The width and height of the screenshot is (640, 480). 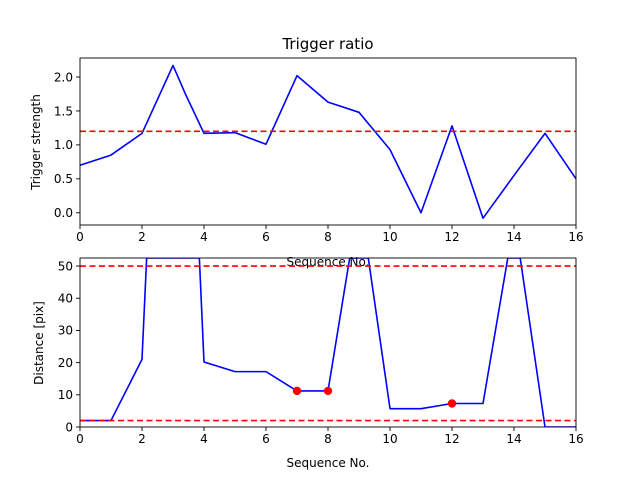 I want to click on top-chart-ylabel: Trigger strength, so click(x=36, y=142).